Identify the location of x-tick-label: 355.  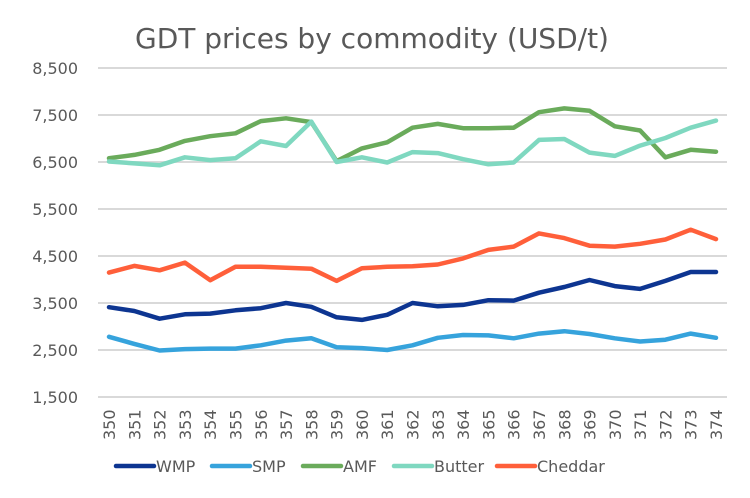
(235, 424).